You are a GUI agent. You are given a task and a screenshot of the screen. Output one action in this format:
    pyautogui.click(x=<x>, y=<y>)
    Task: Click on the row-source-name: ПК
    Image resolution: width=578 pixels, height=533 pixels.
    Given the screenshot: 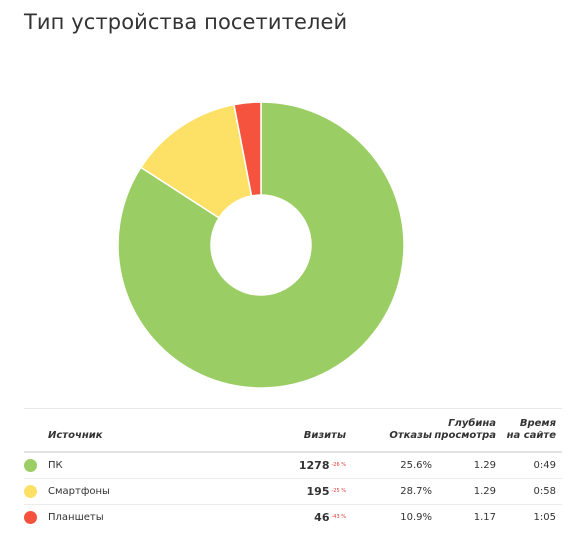 What is the action you would take?
    pyautogui.click(x=55, y=465)
    